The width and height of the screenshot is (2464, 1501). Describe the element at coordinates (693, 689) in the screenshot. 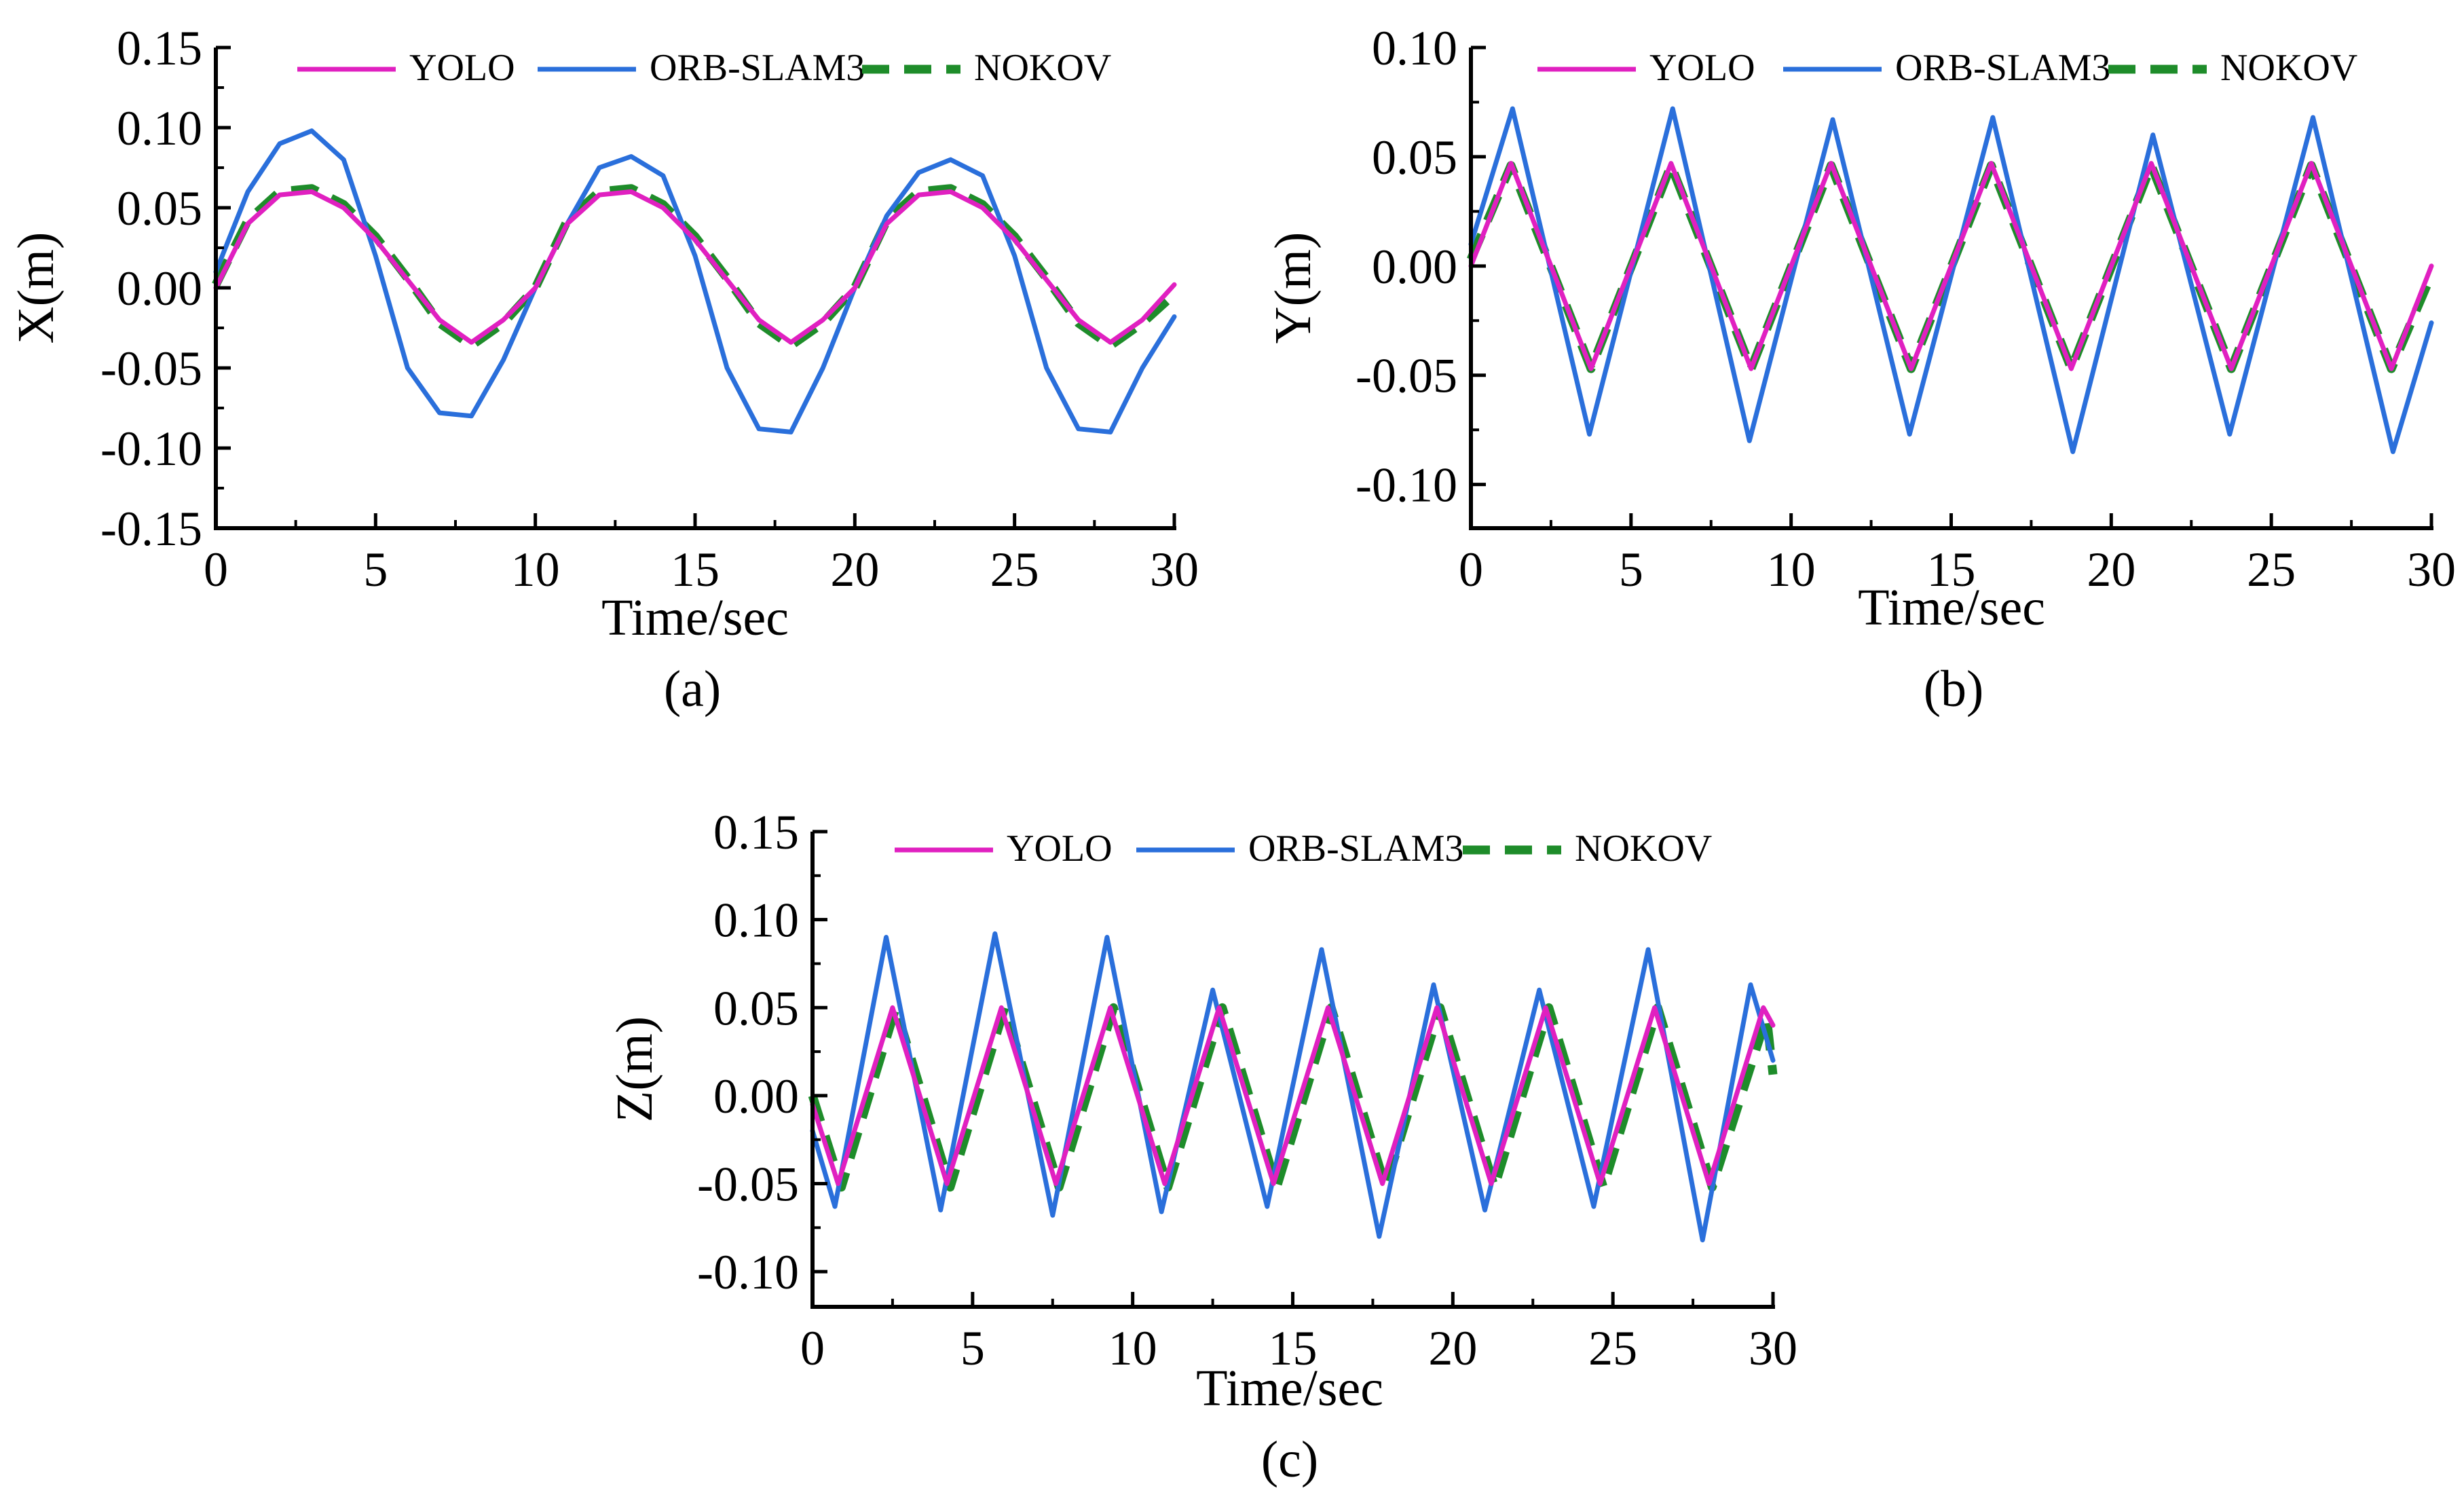

I see `panel-caption: (a)` at that location.